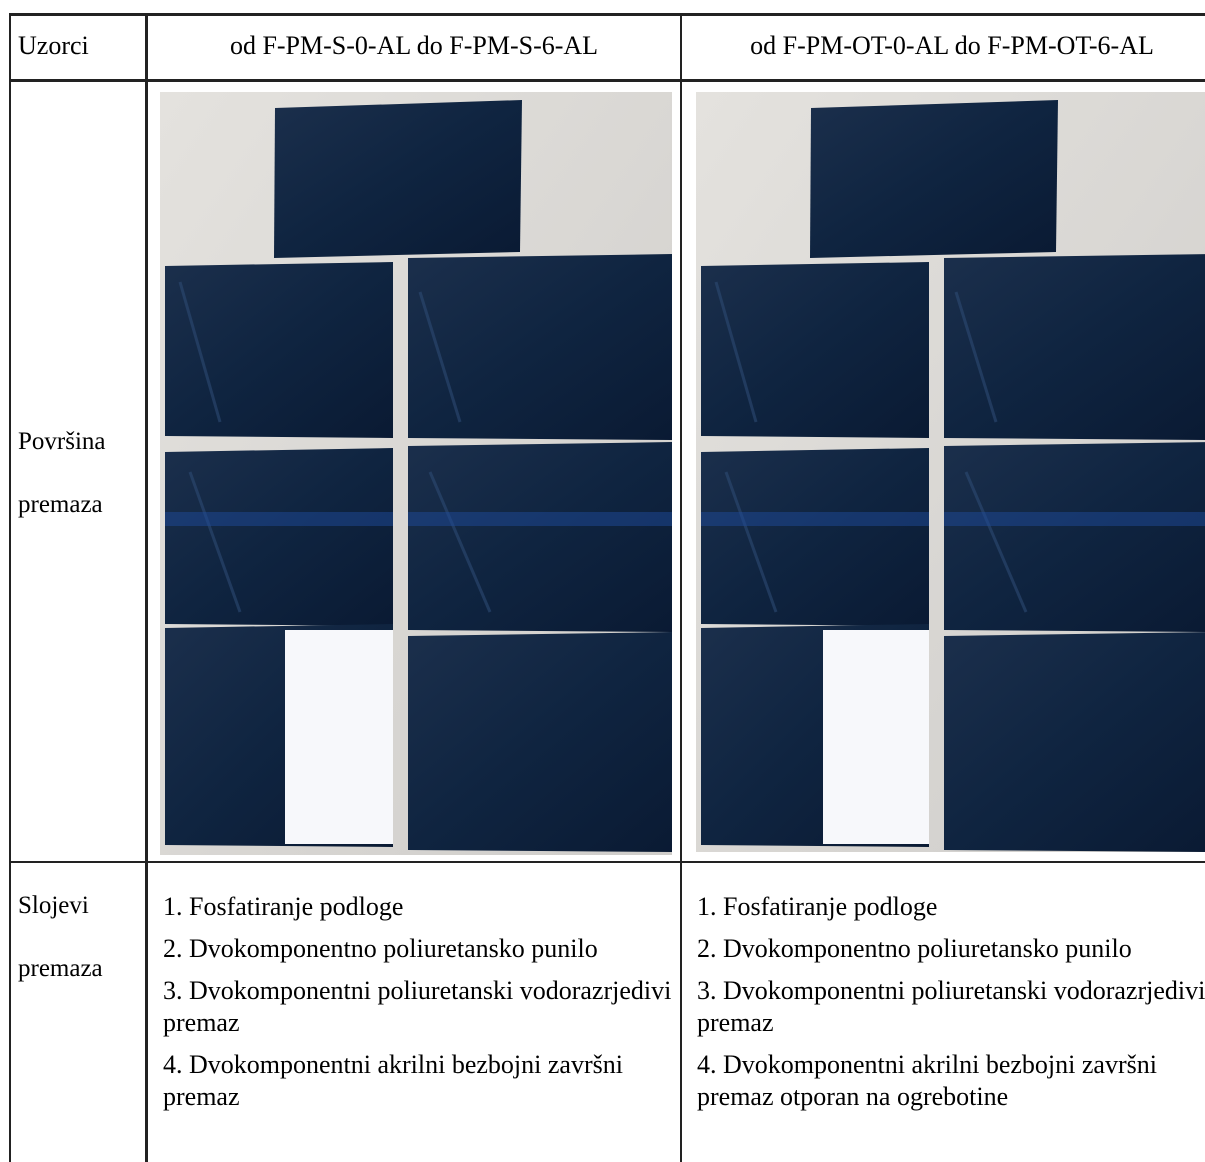 Image resolution: width=1205 pixels, height=1162 pixels. I want to click on header-cell: od F-PM-S-0-AL do F-PM-S-6-AL, so click(414, 45).